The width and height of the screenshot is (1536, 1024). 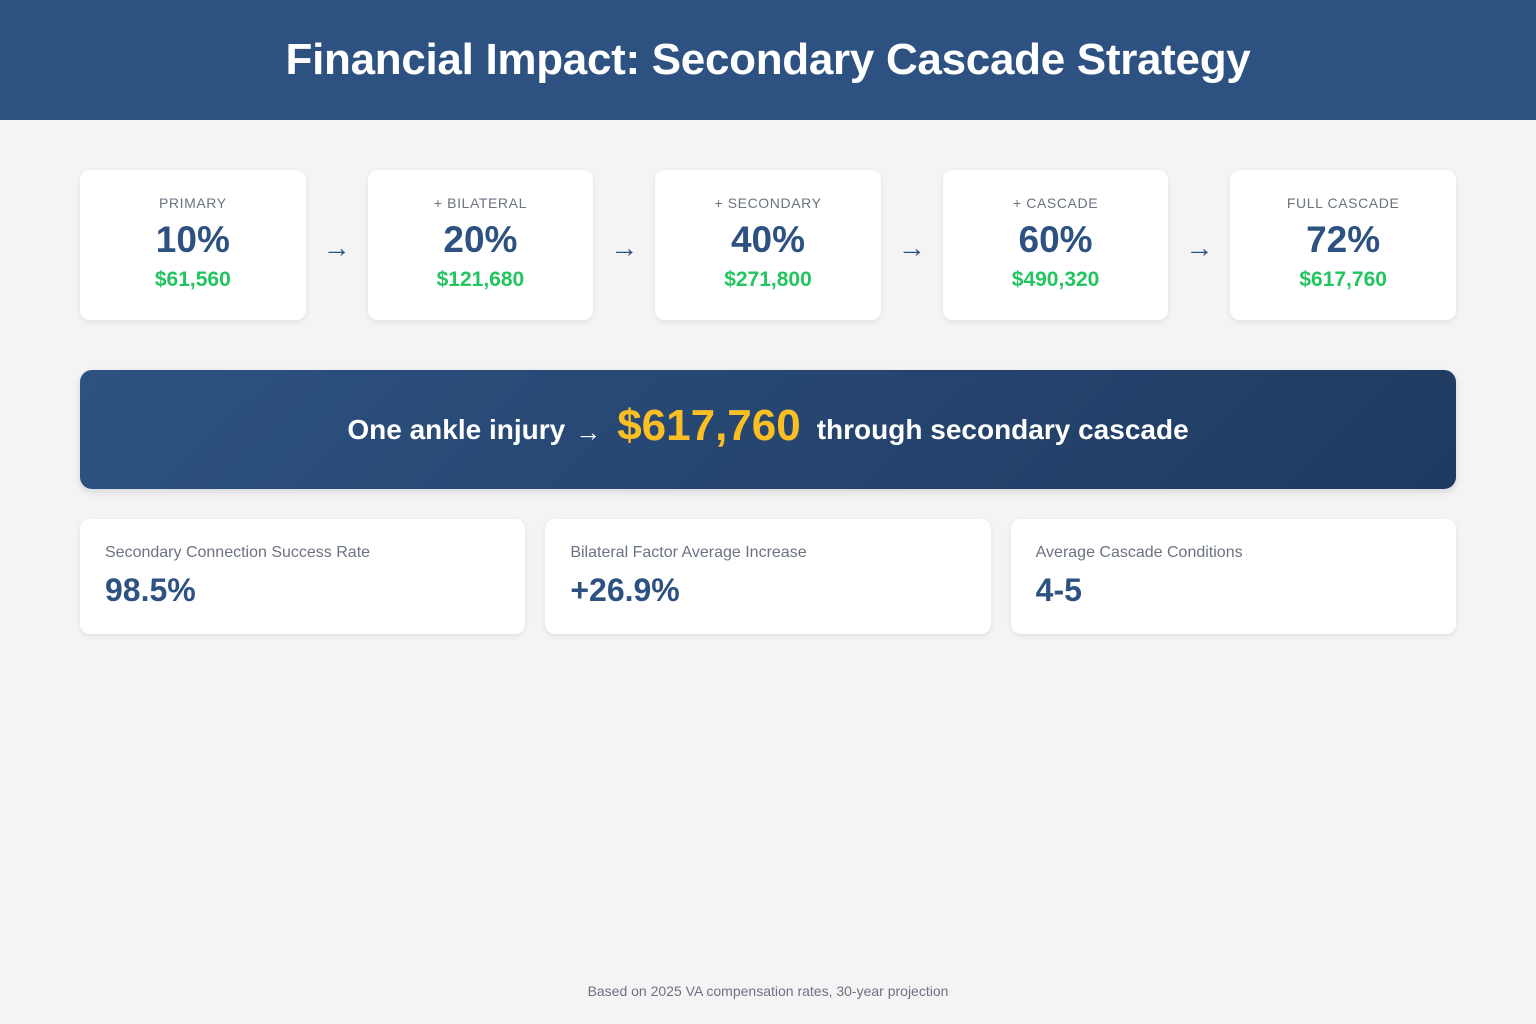 I want to click on stage-percent: 40%, so click(x=768, y=239).